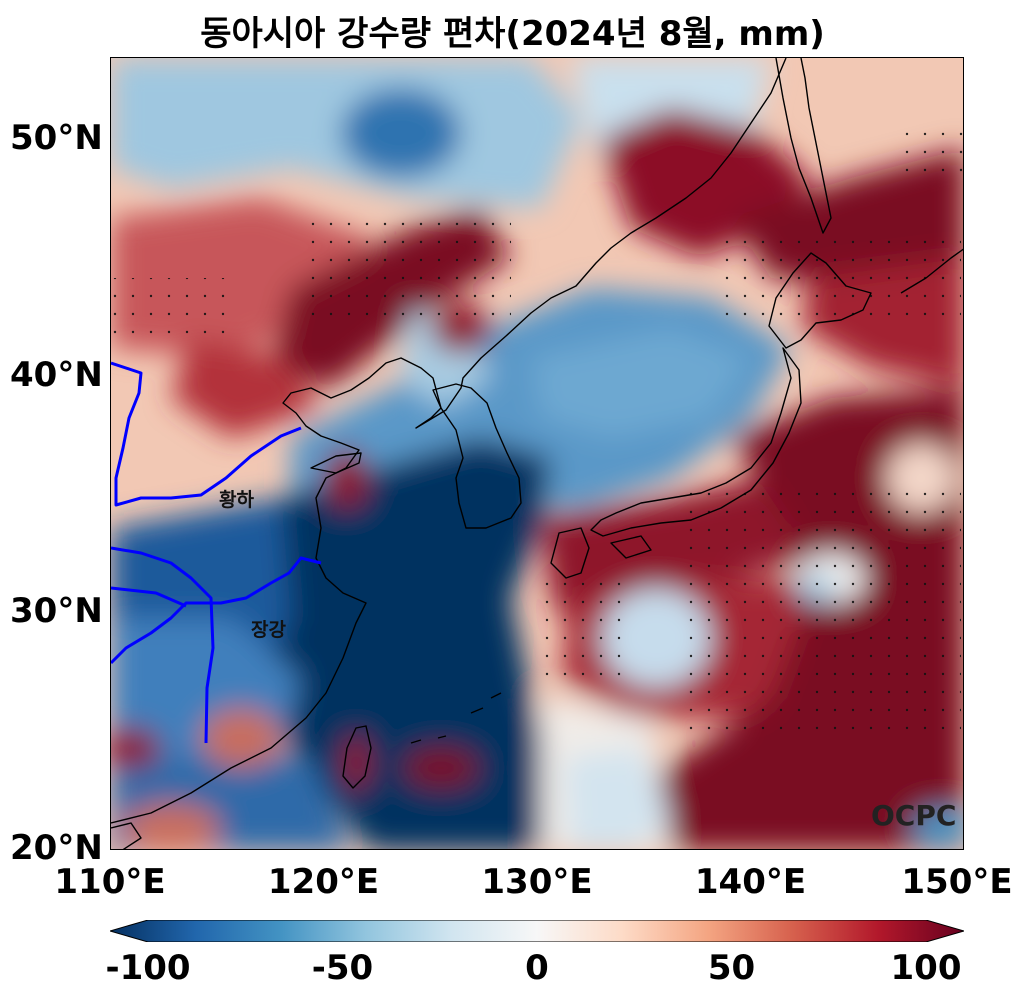  I want to click on river-branch-line, so click(149, 597).